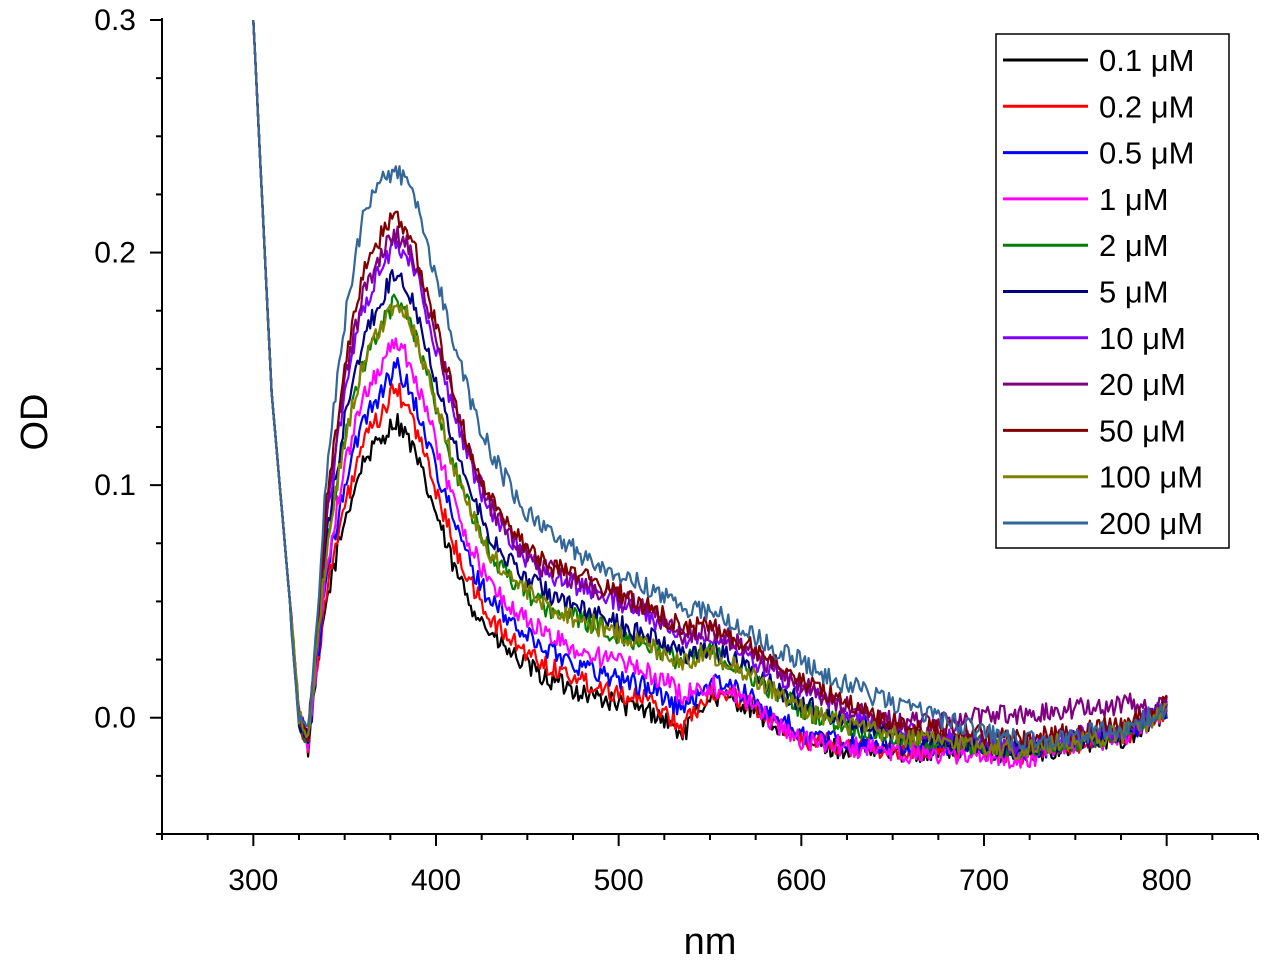 This screenshot has height=961, width=1267. What do you see at coordinates (1142, 430) in the screenshot?
I see `legend-label: 50 μM` at bounding box center [1142, 430].